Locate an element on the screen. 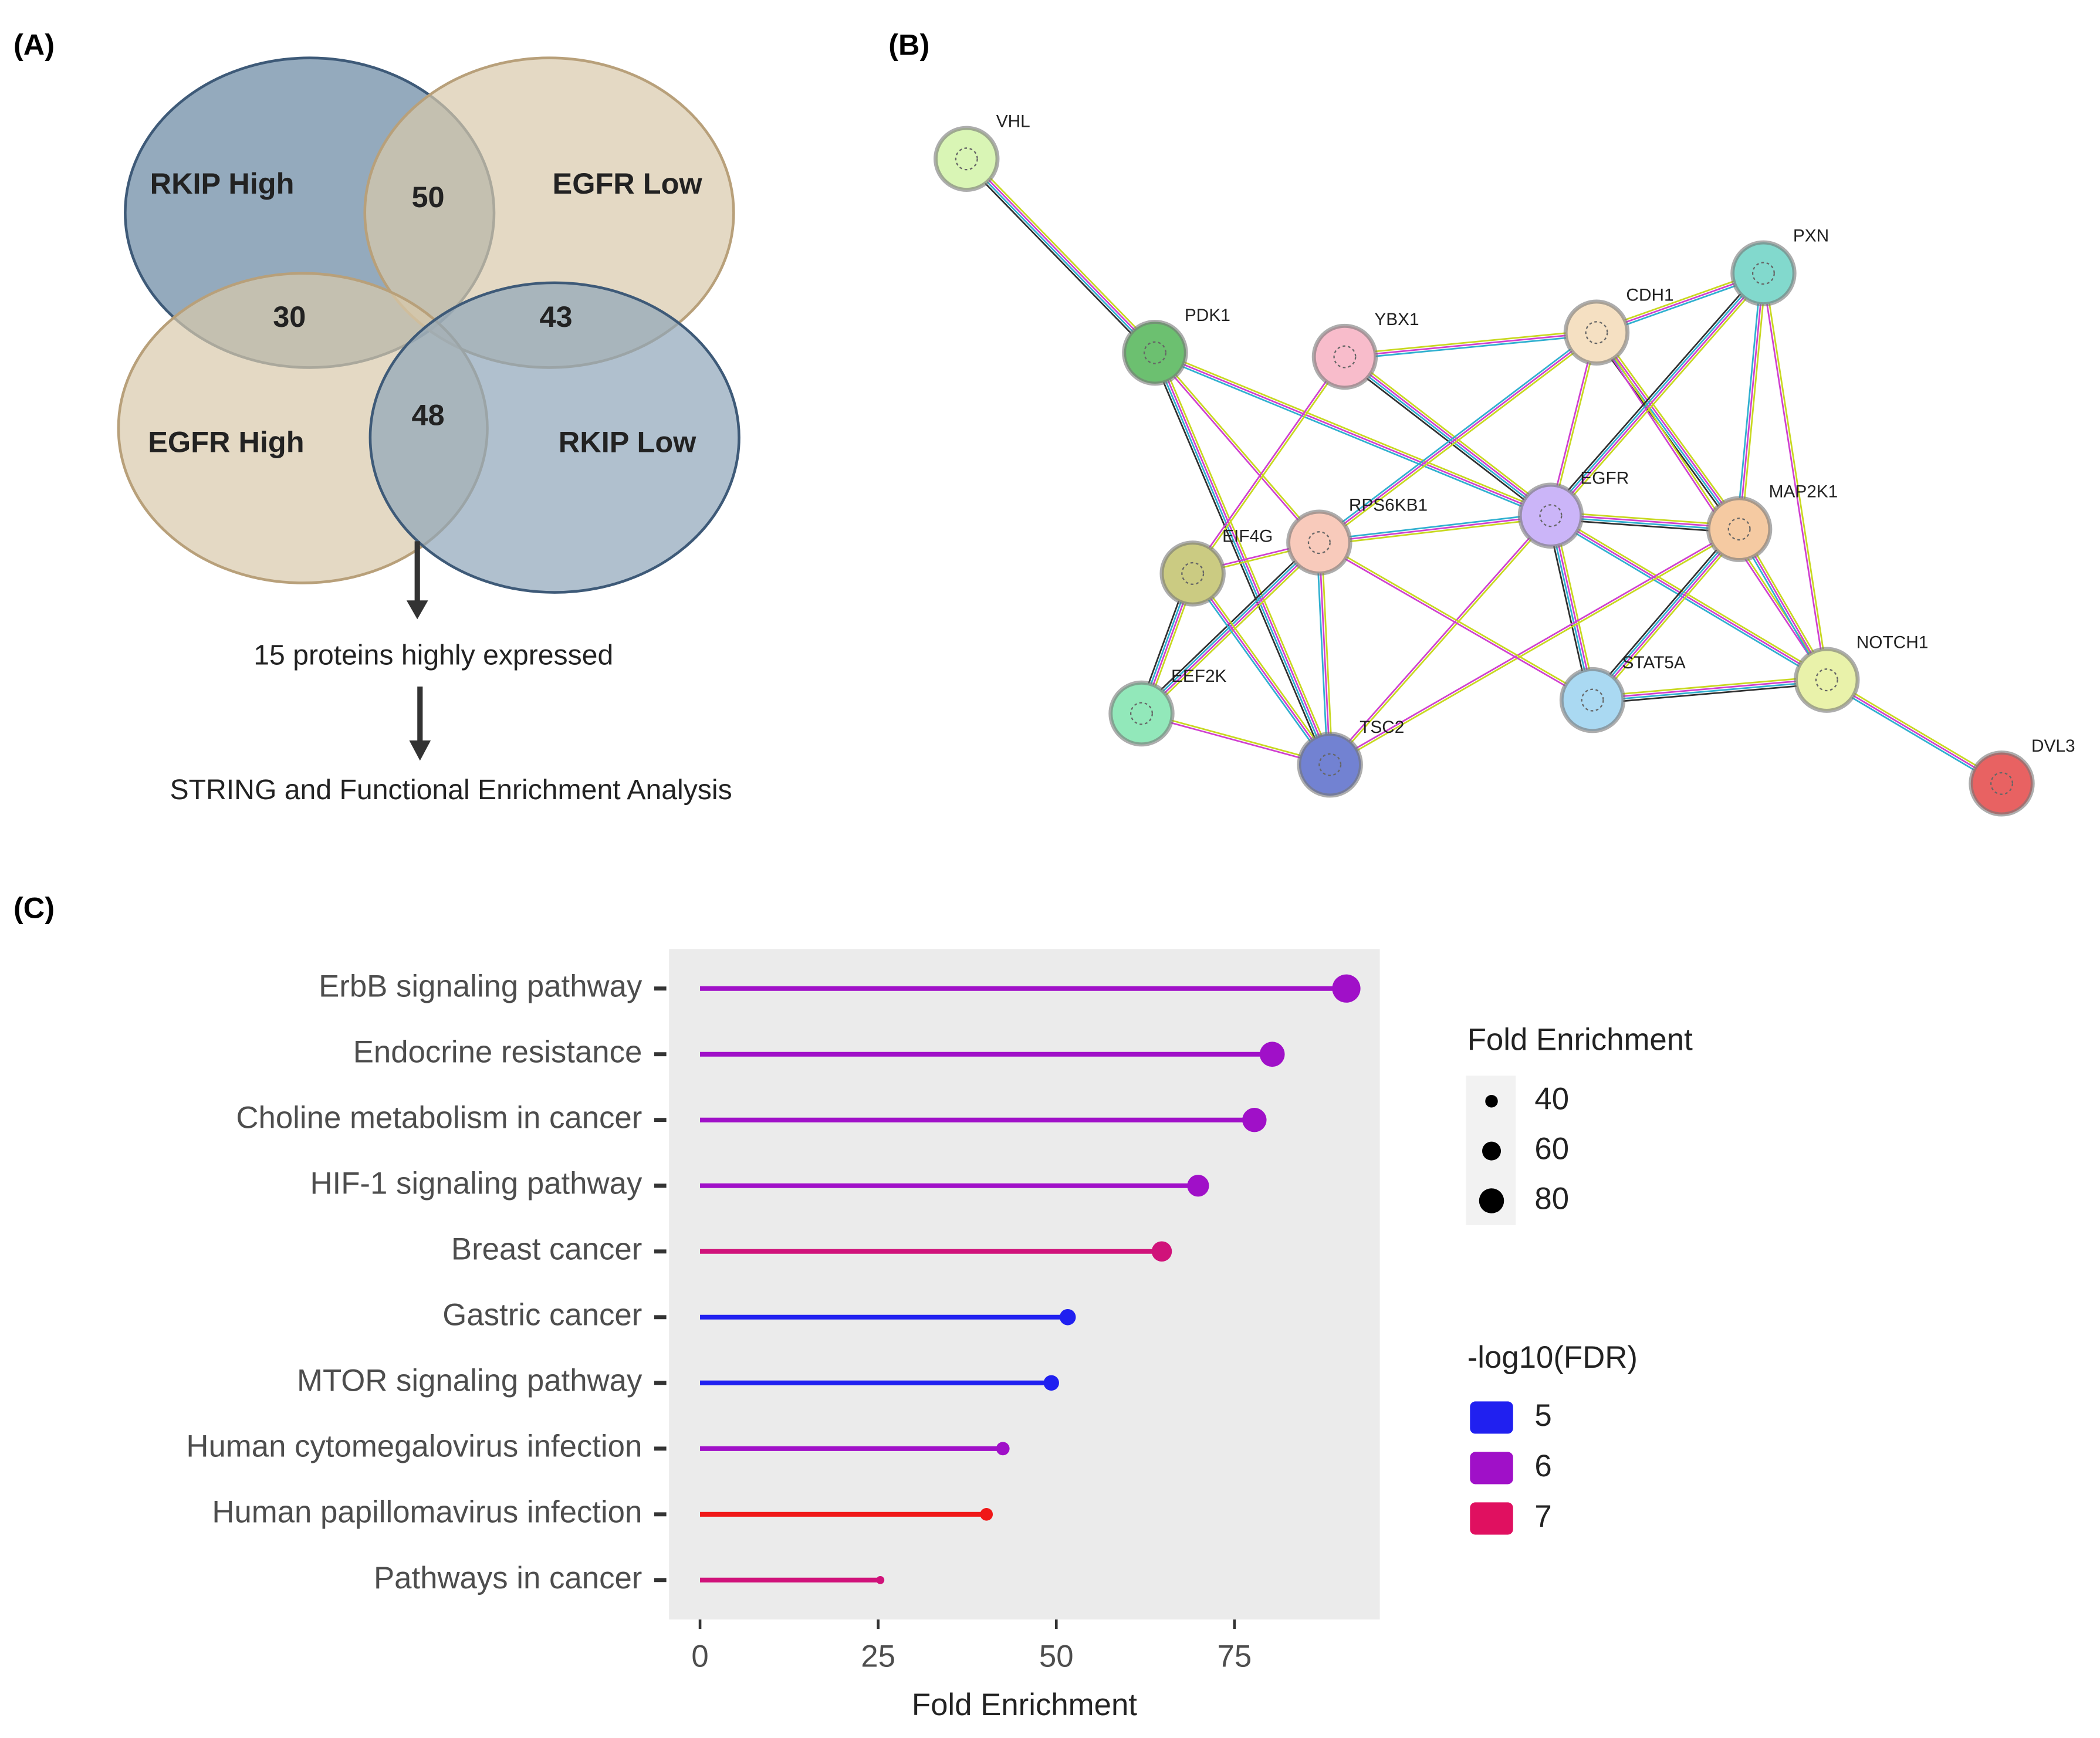 The height and width of the screenshot is (1738, 2100). node-label: VHL is located at coordinates (1013, 121).